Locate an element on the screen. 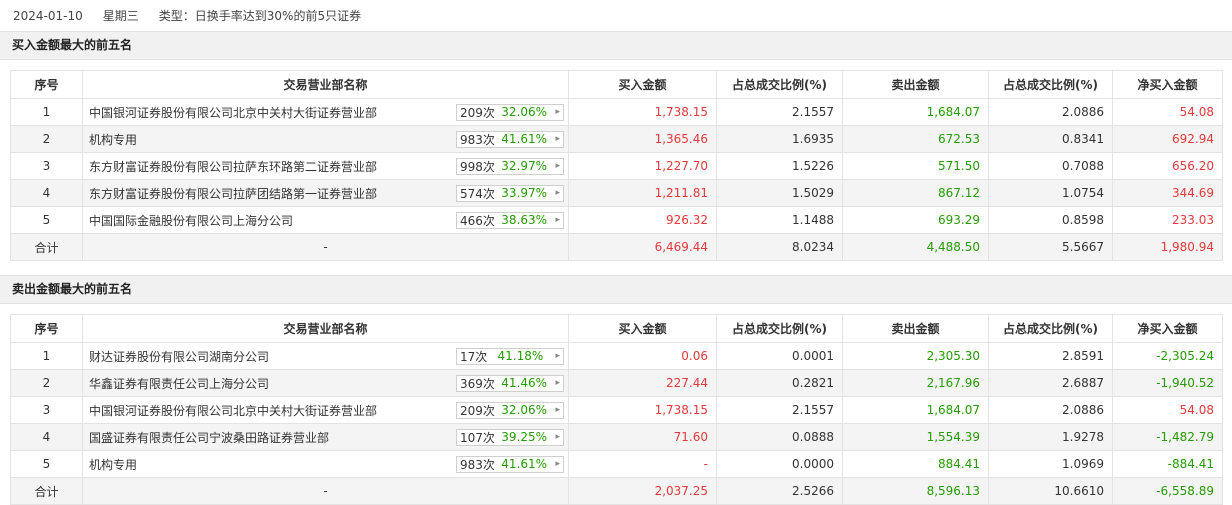 The width and height of the screenshot is (1232, 505). total-net-buy: -6,558.89 is located at coordinates (1167, 491).